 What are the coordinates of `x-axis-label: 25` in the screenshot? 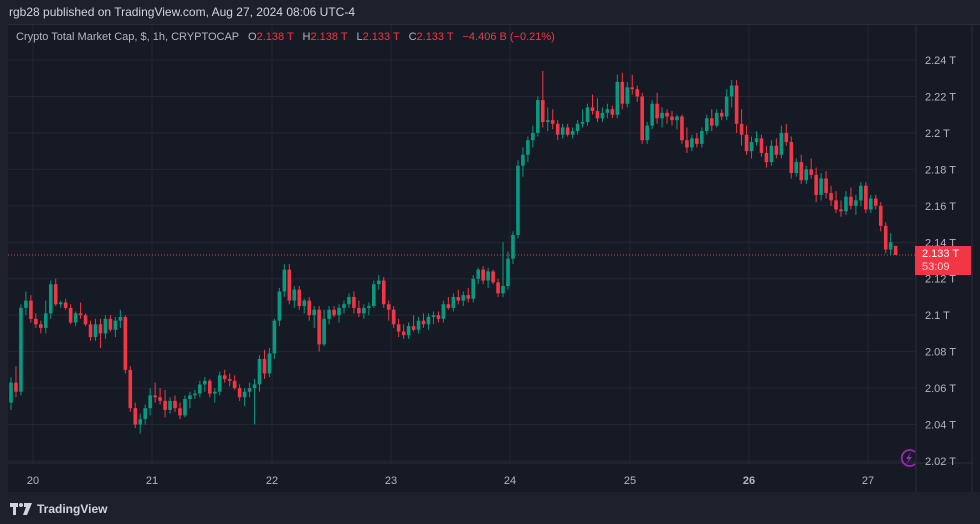 It's located at (630, 481).